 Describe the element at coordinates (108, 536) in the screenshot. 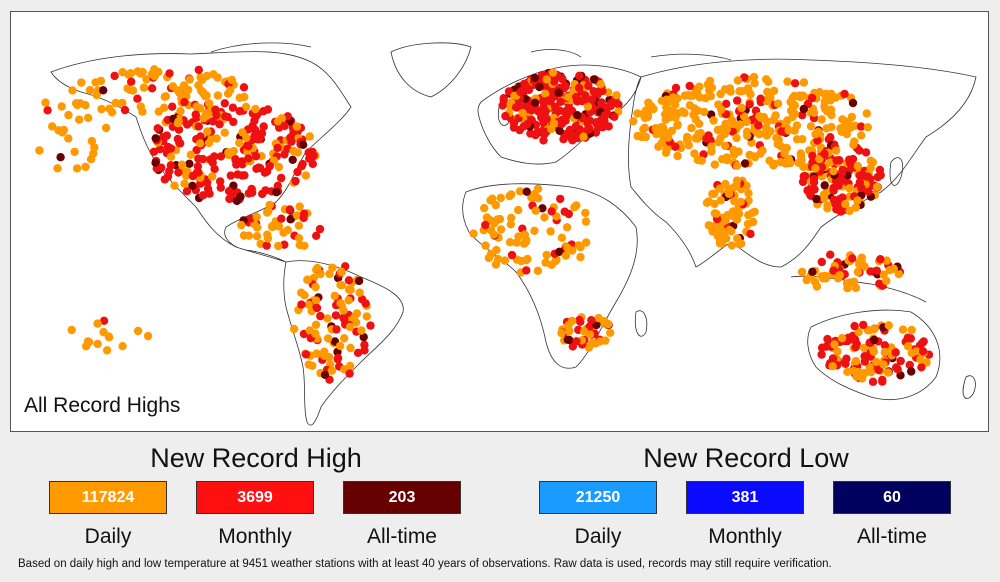

I see `legend-high-daily-label: Daily` at that location.